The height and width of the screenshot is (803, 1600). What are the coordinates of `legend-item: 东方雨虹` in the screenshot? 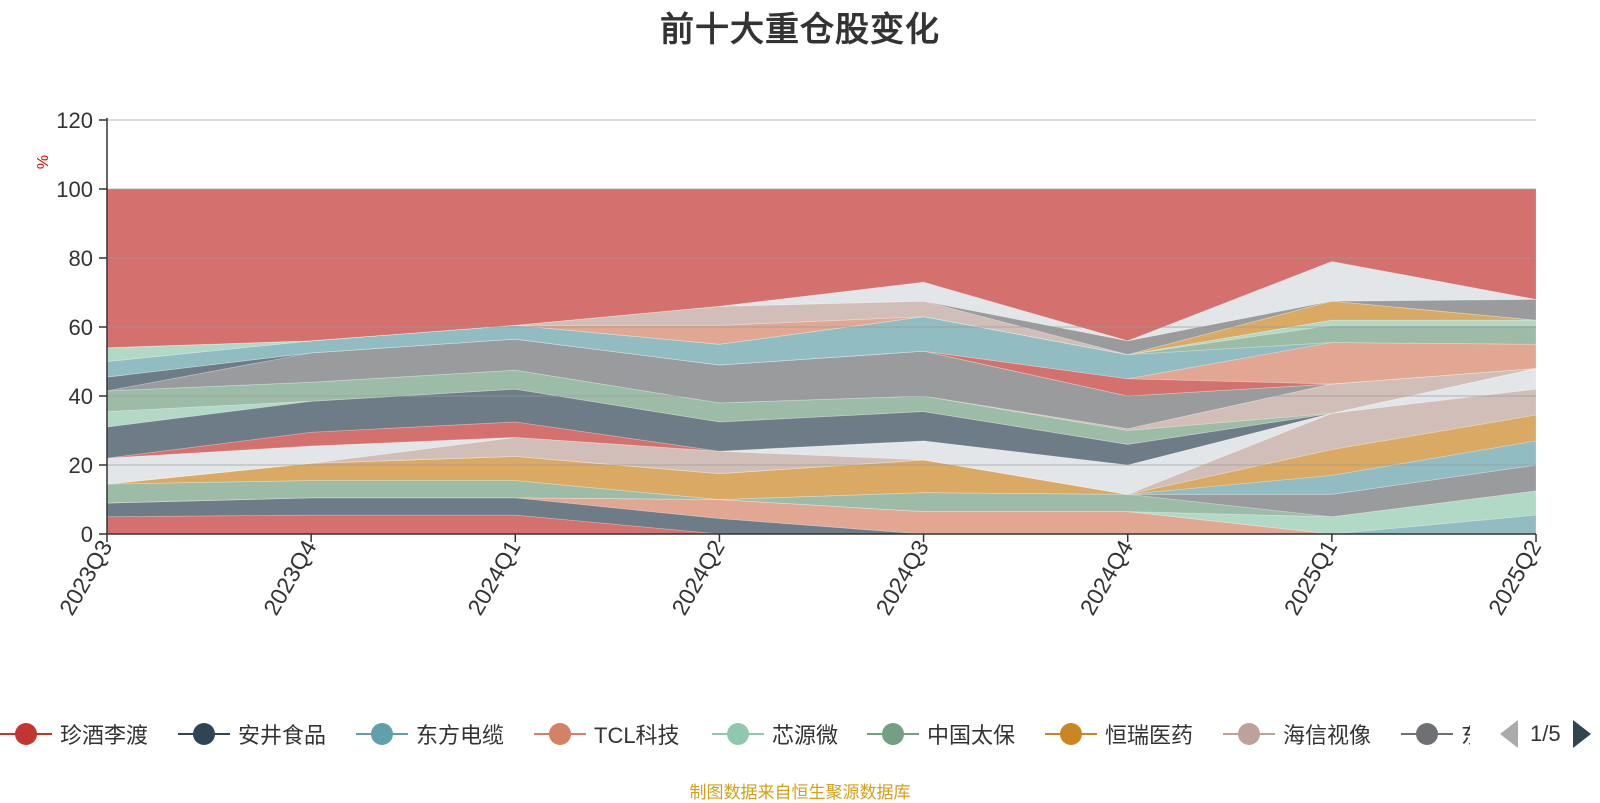 It's located at (1435, 734).